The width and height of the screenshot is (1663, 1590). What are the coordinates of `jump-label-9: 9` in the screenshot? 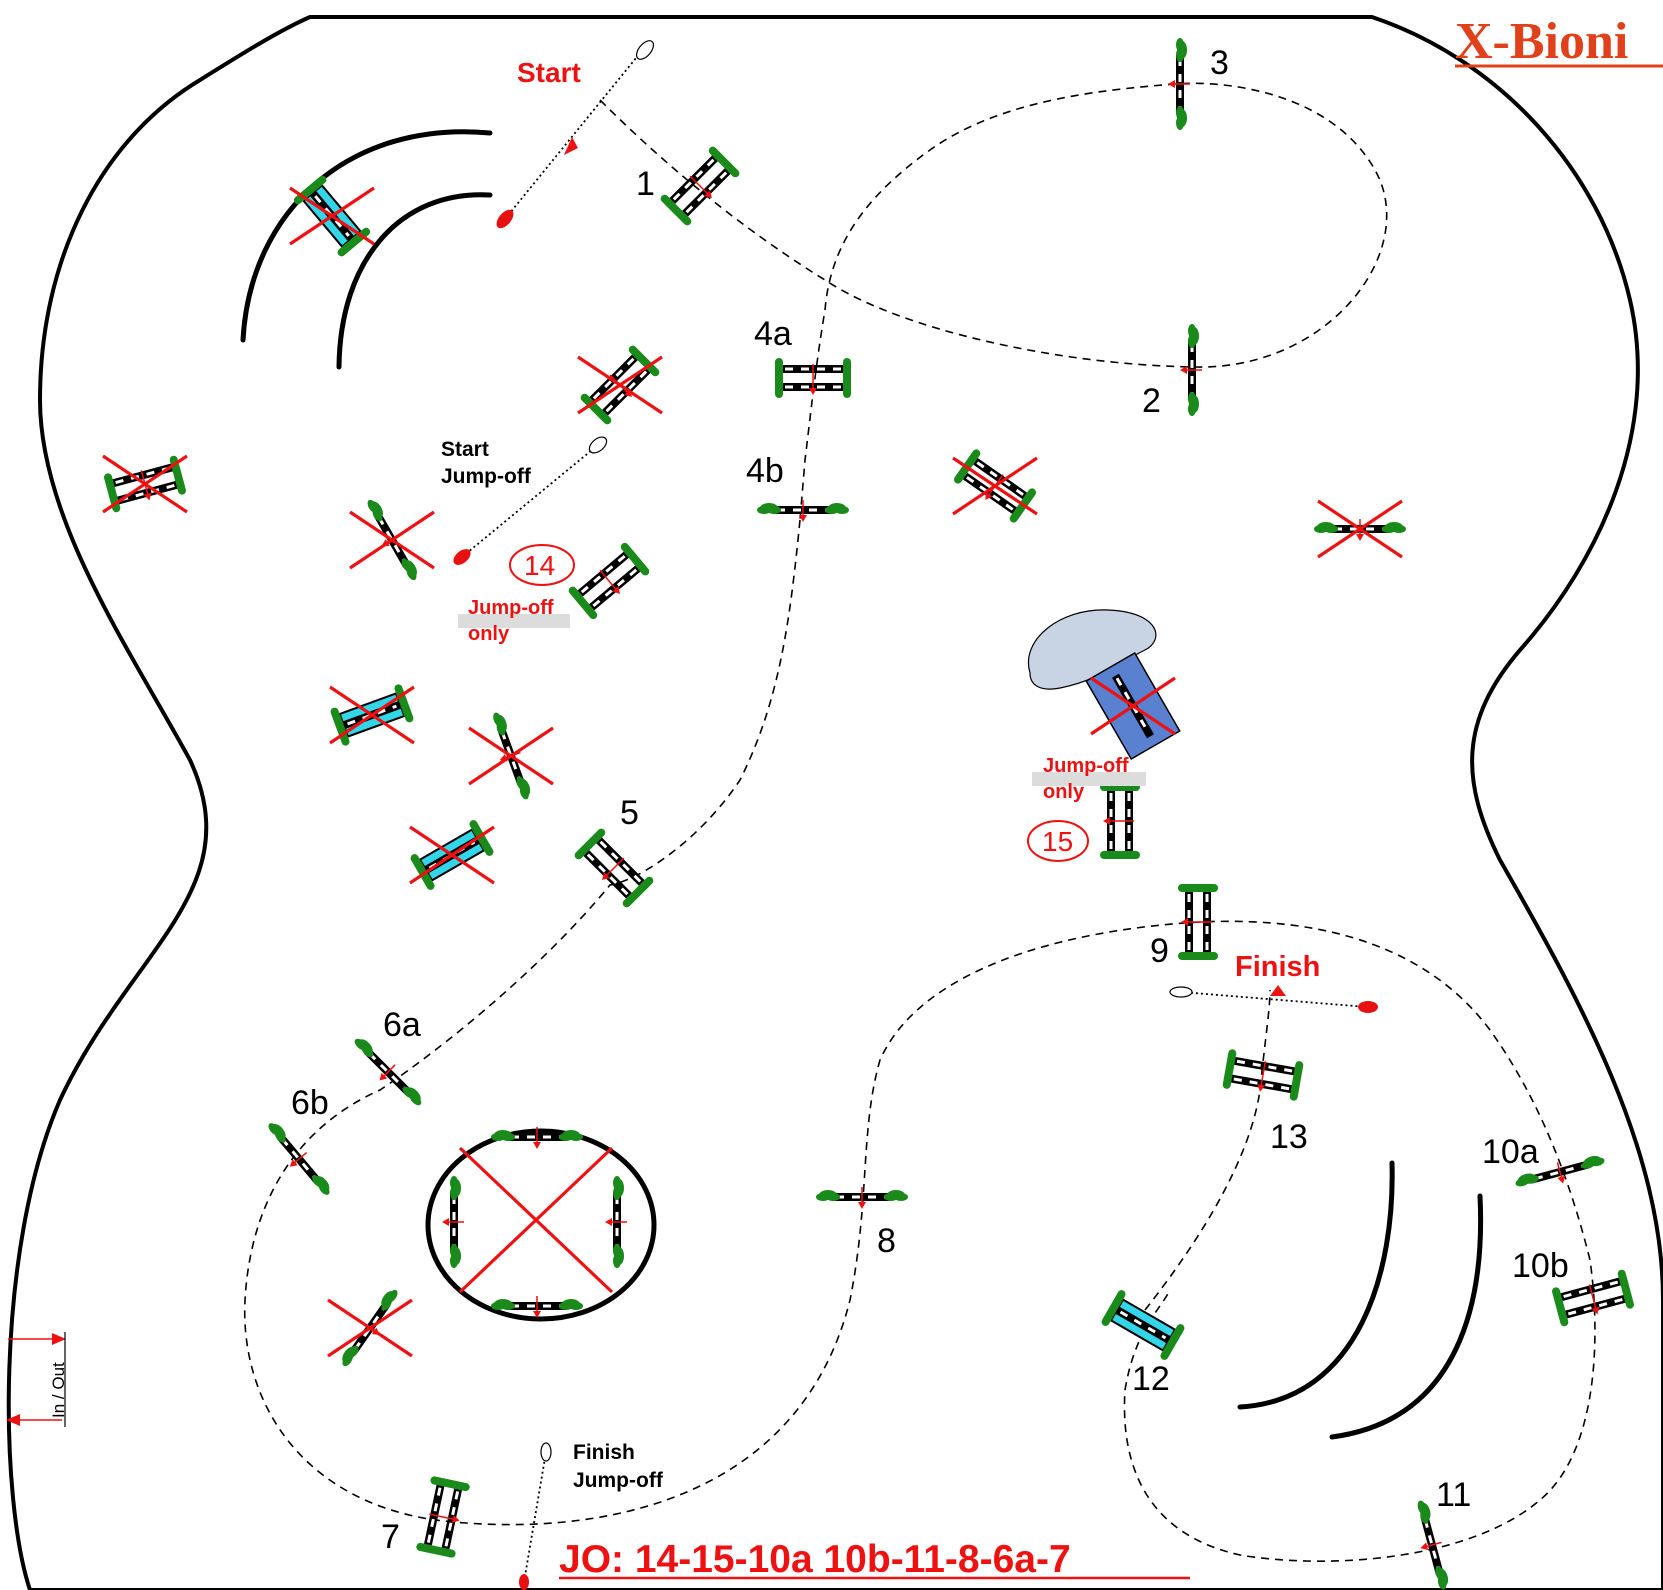 It's located at (1159, 951).